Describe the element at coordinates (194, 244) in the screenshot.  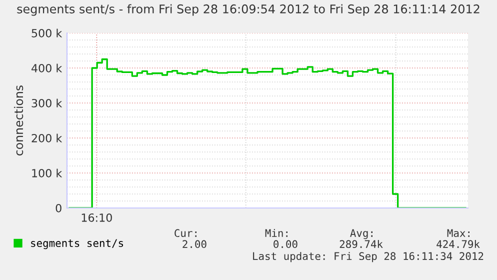
I see `text: 2.00` at that location.